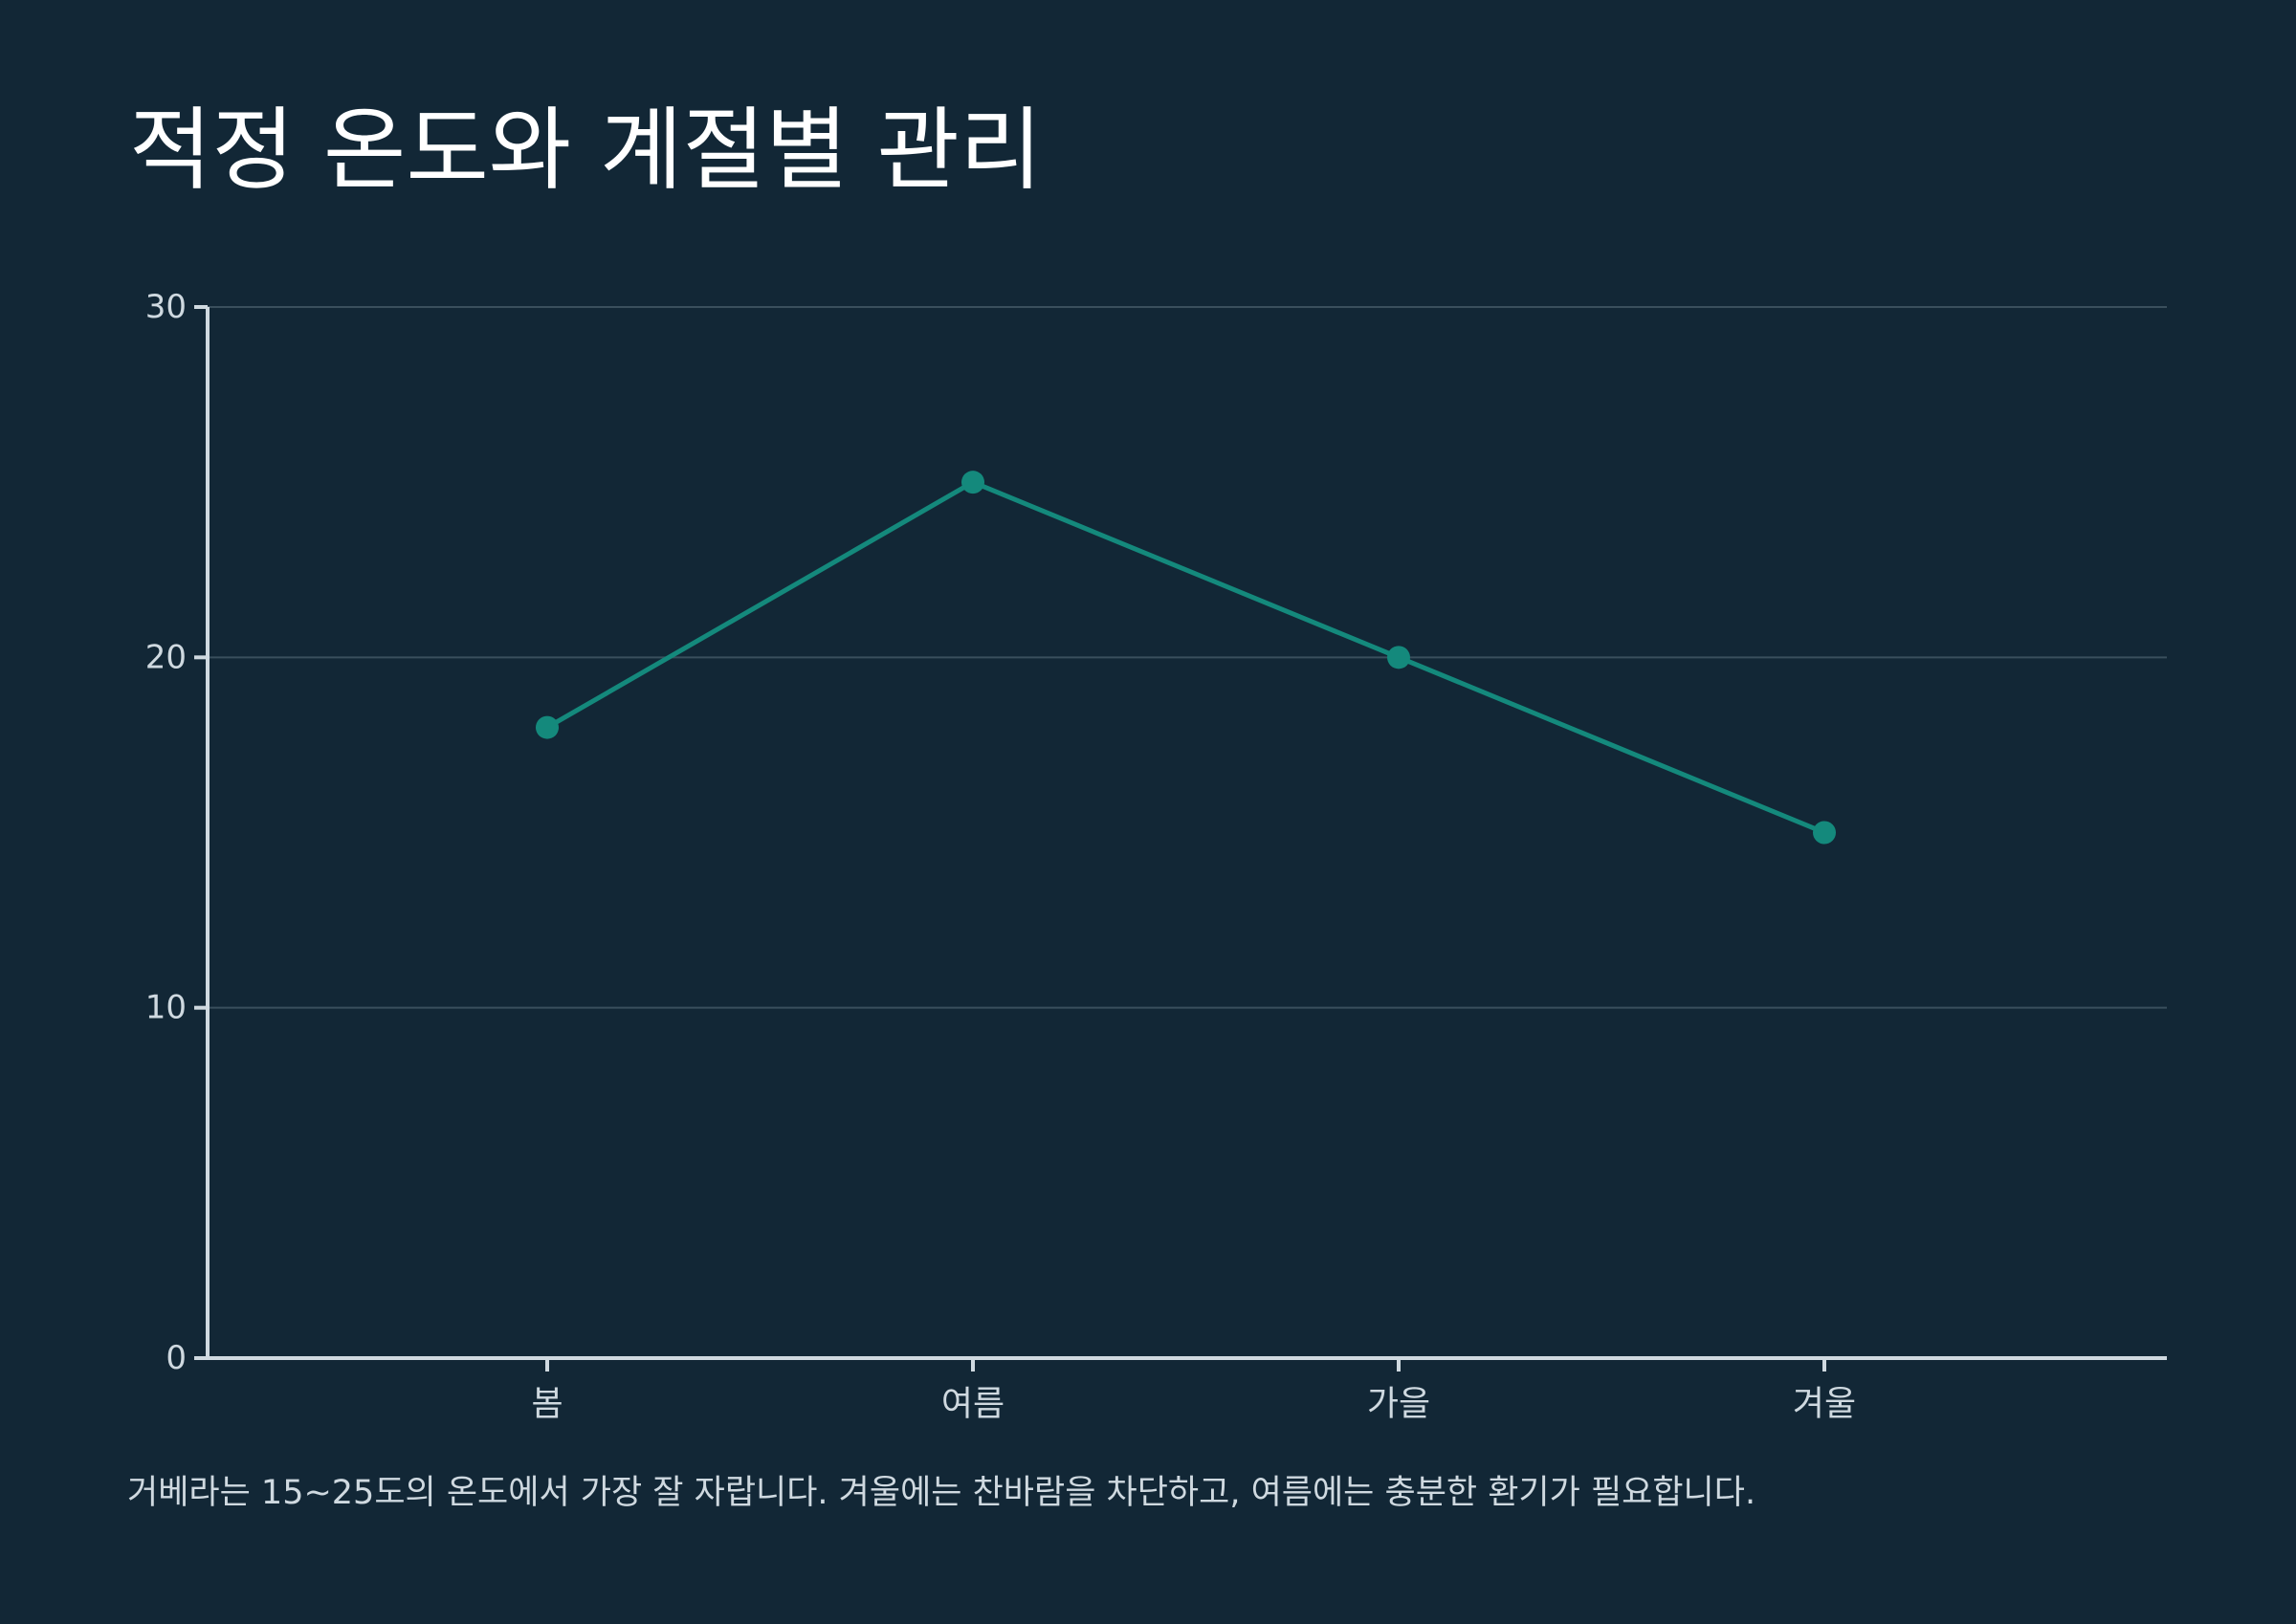  What do you see at coordinates (1825, 1405) in the screenshot?
I see `x-tick-label: 겨울` at bounding box center [1825, 1405].